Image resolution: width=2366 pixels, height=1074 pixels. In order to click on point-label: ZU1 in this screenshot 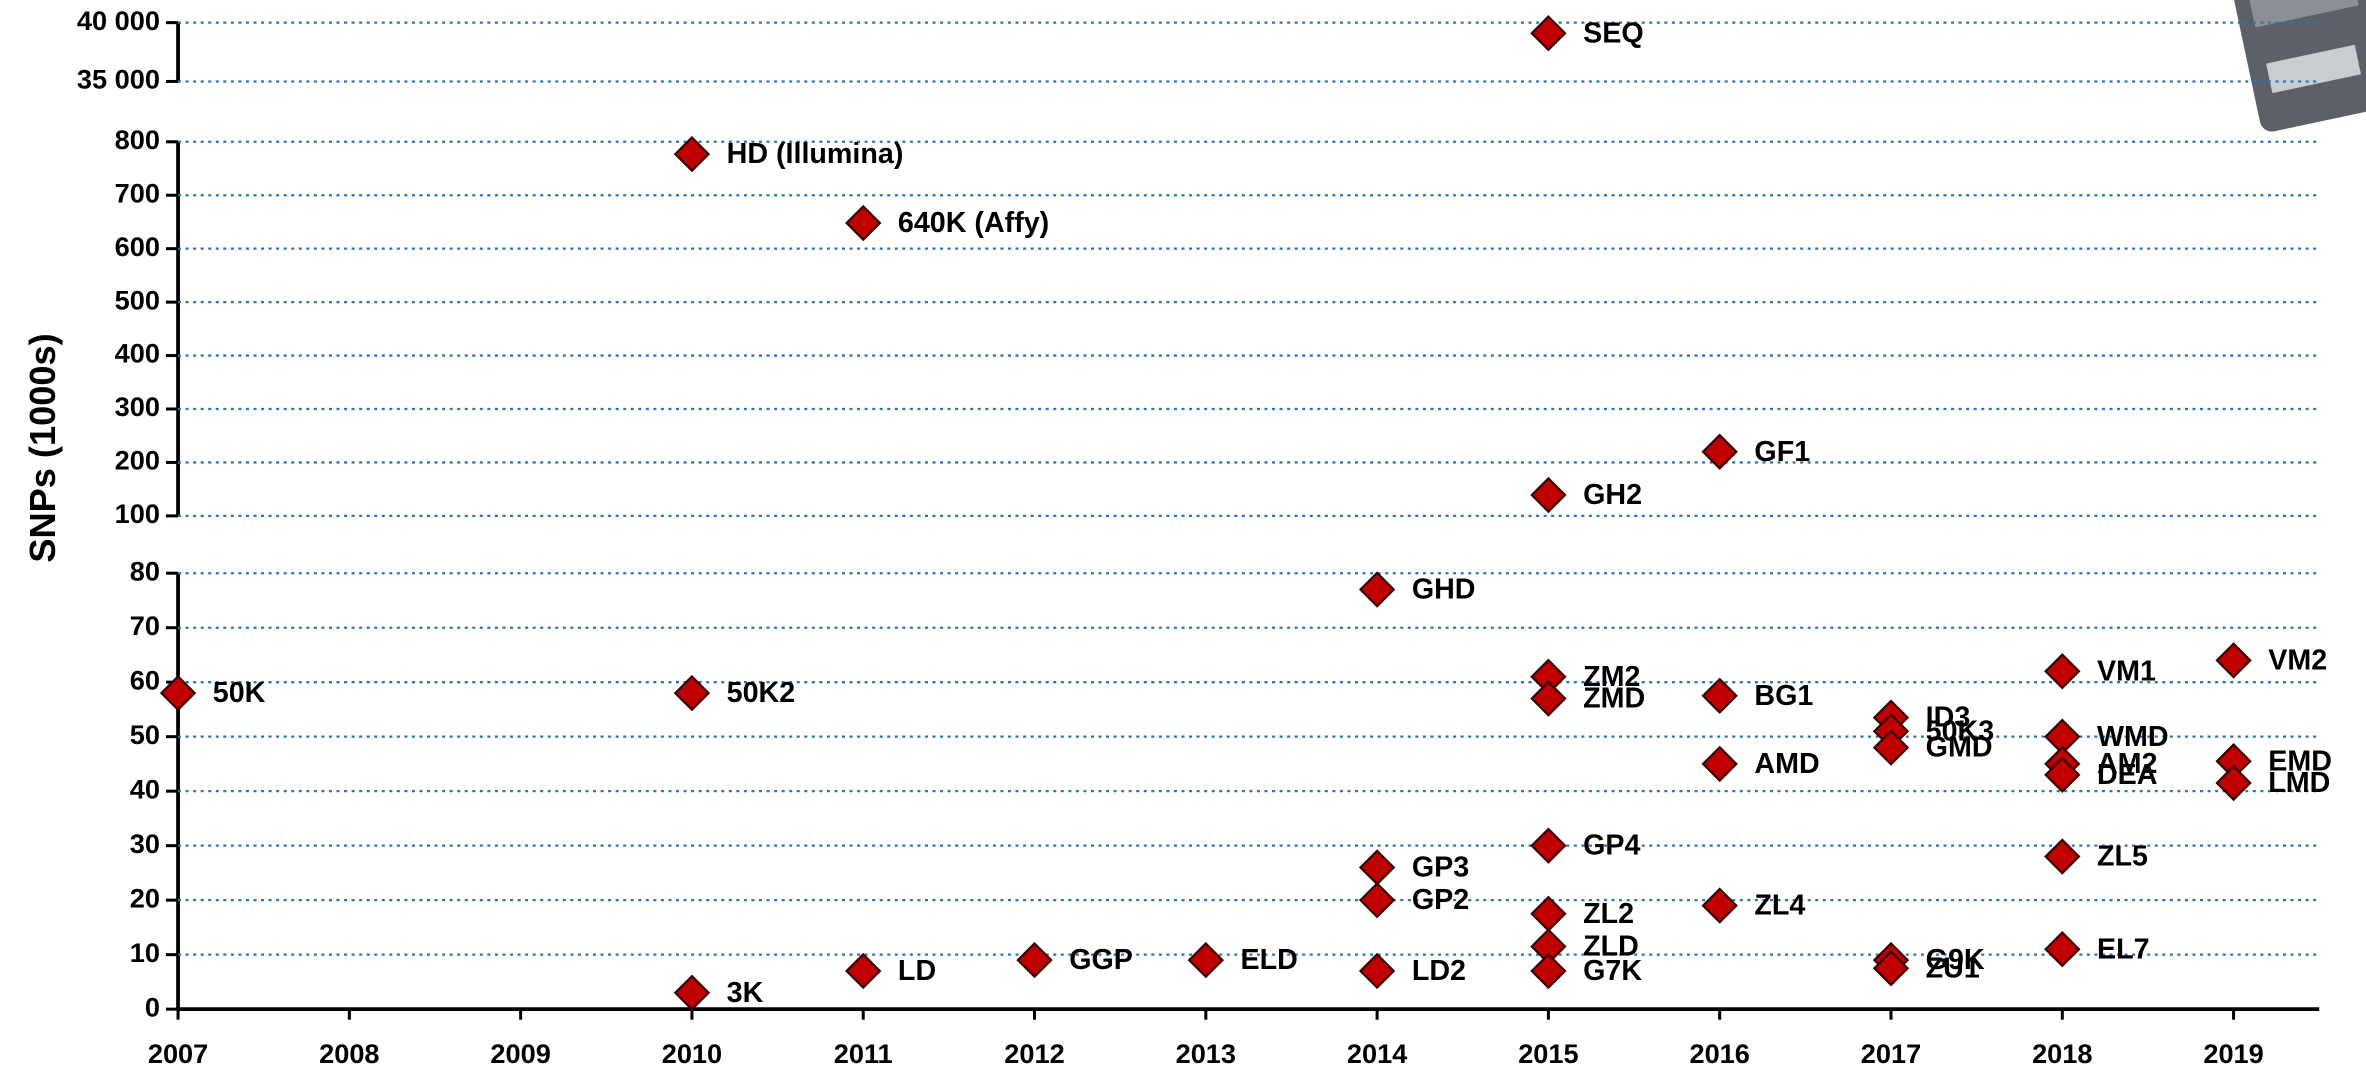, I will do `click(1953, 968)`.